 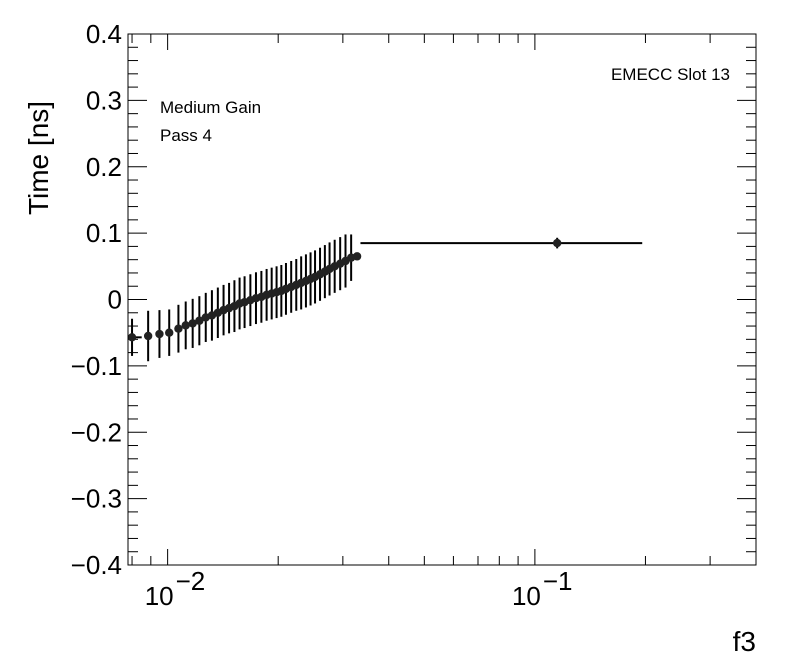 What do you see at coordinates (96, 565) in the screenshot?
I see `y-tick-label: −0.4` at bounding box center [96, 565].